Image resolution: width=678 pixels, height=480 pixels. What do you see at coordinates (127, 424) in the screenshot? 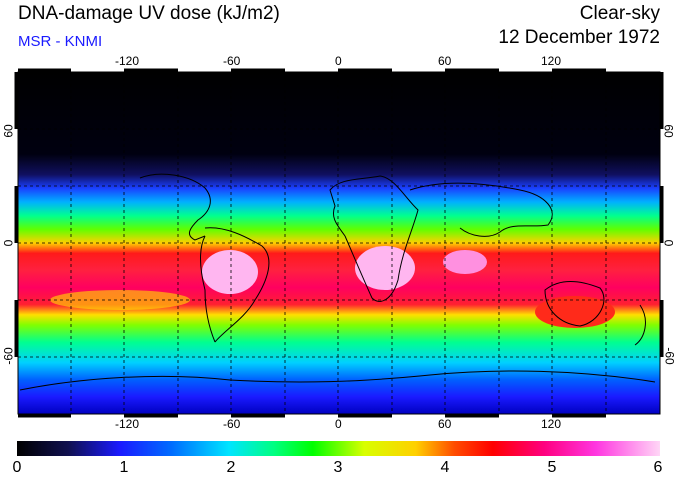
I see `lon-tick-bottom: -120` at bounding box center [127, 424].